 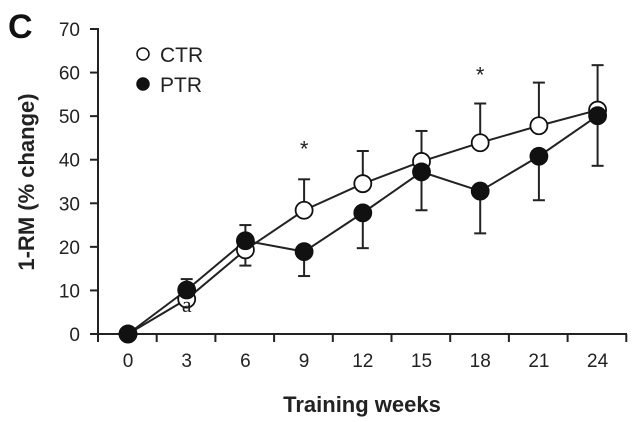 What do you see at coordinates (245, 361) in the screenshot?
I see `x-tick-label: 6` at bounding box center [245, 361].